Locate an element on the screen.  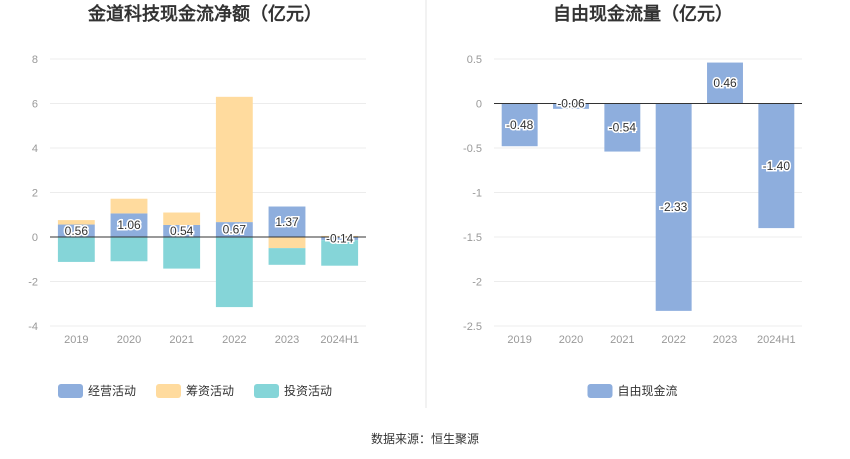
legend: 自由现金流 is located at coordinates (632, 390).